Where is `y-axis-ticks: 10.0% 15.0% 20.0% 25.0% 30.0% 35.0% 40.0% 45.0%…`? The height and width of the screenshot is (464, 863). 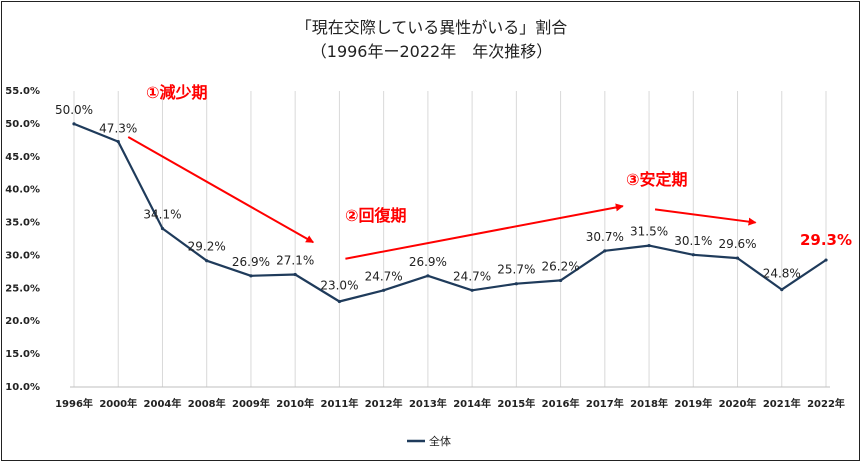
y-axis-ticks: 10.0% 15.0% 20.0% 25.0% 30.0% 35.0% 40.0% 45.0%… is located at coordinates (22, 239).